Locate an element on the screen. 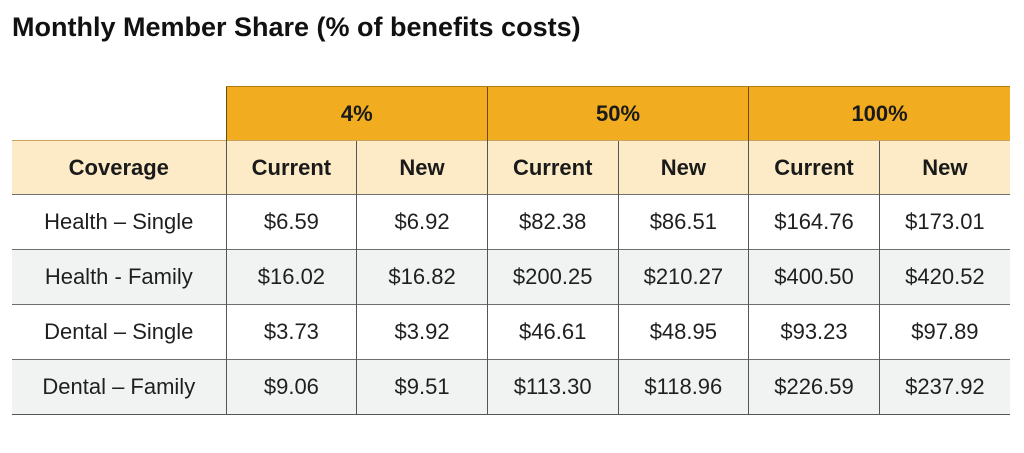 This screenshot has height=453, width=1024. value-cell: $48.95 is located at coordinates (683, 332).